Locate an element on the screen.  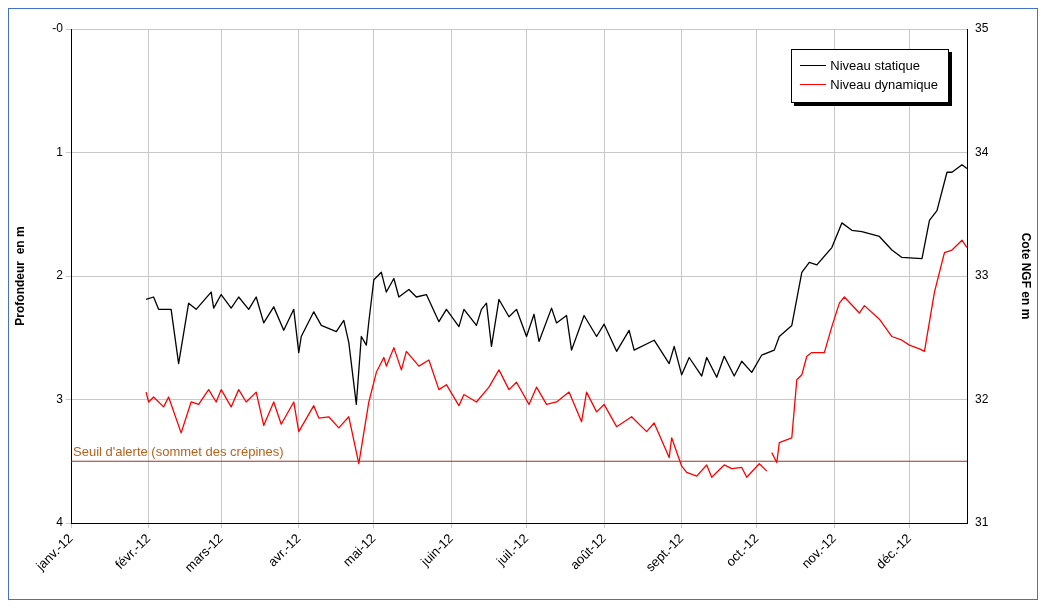
y-axis-title: Profondeur en m is located at coordinates (19, 276).